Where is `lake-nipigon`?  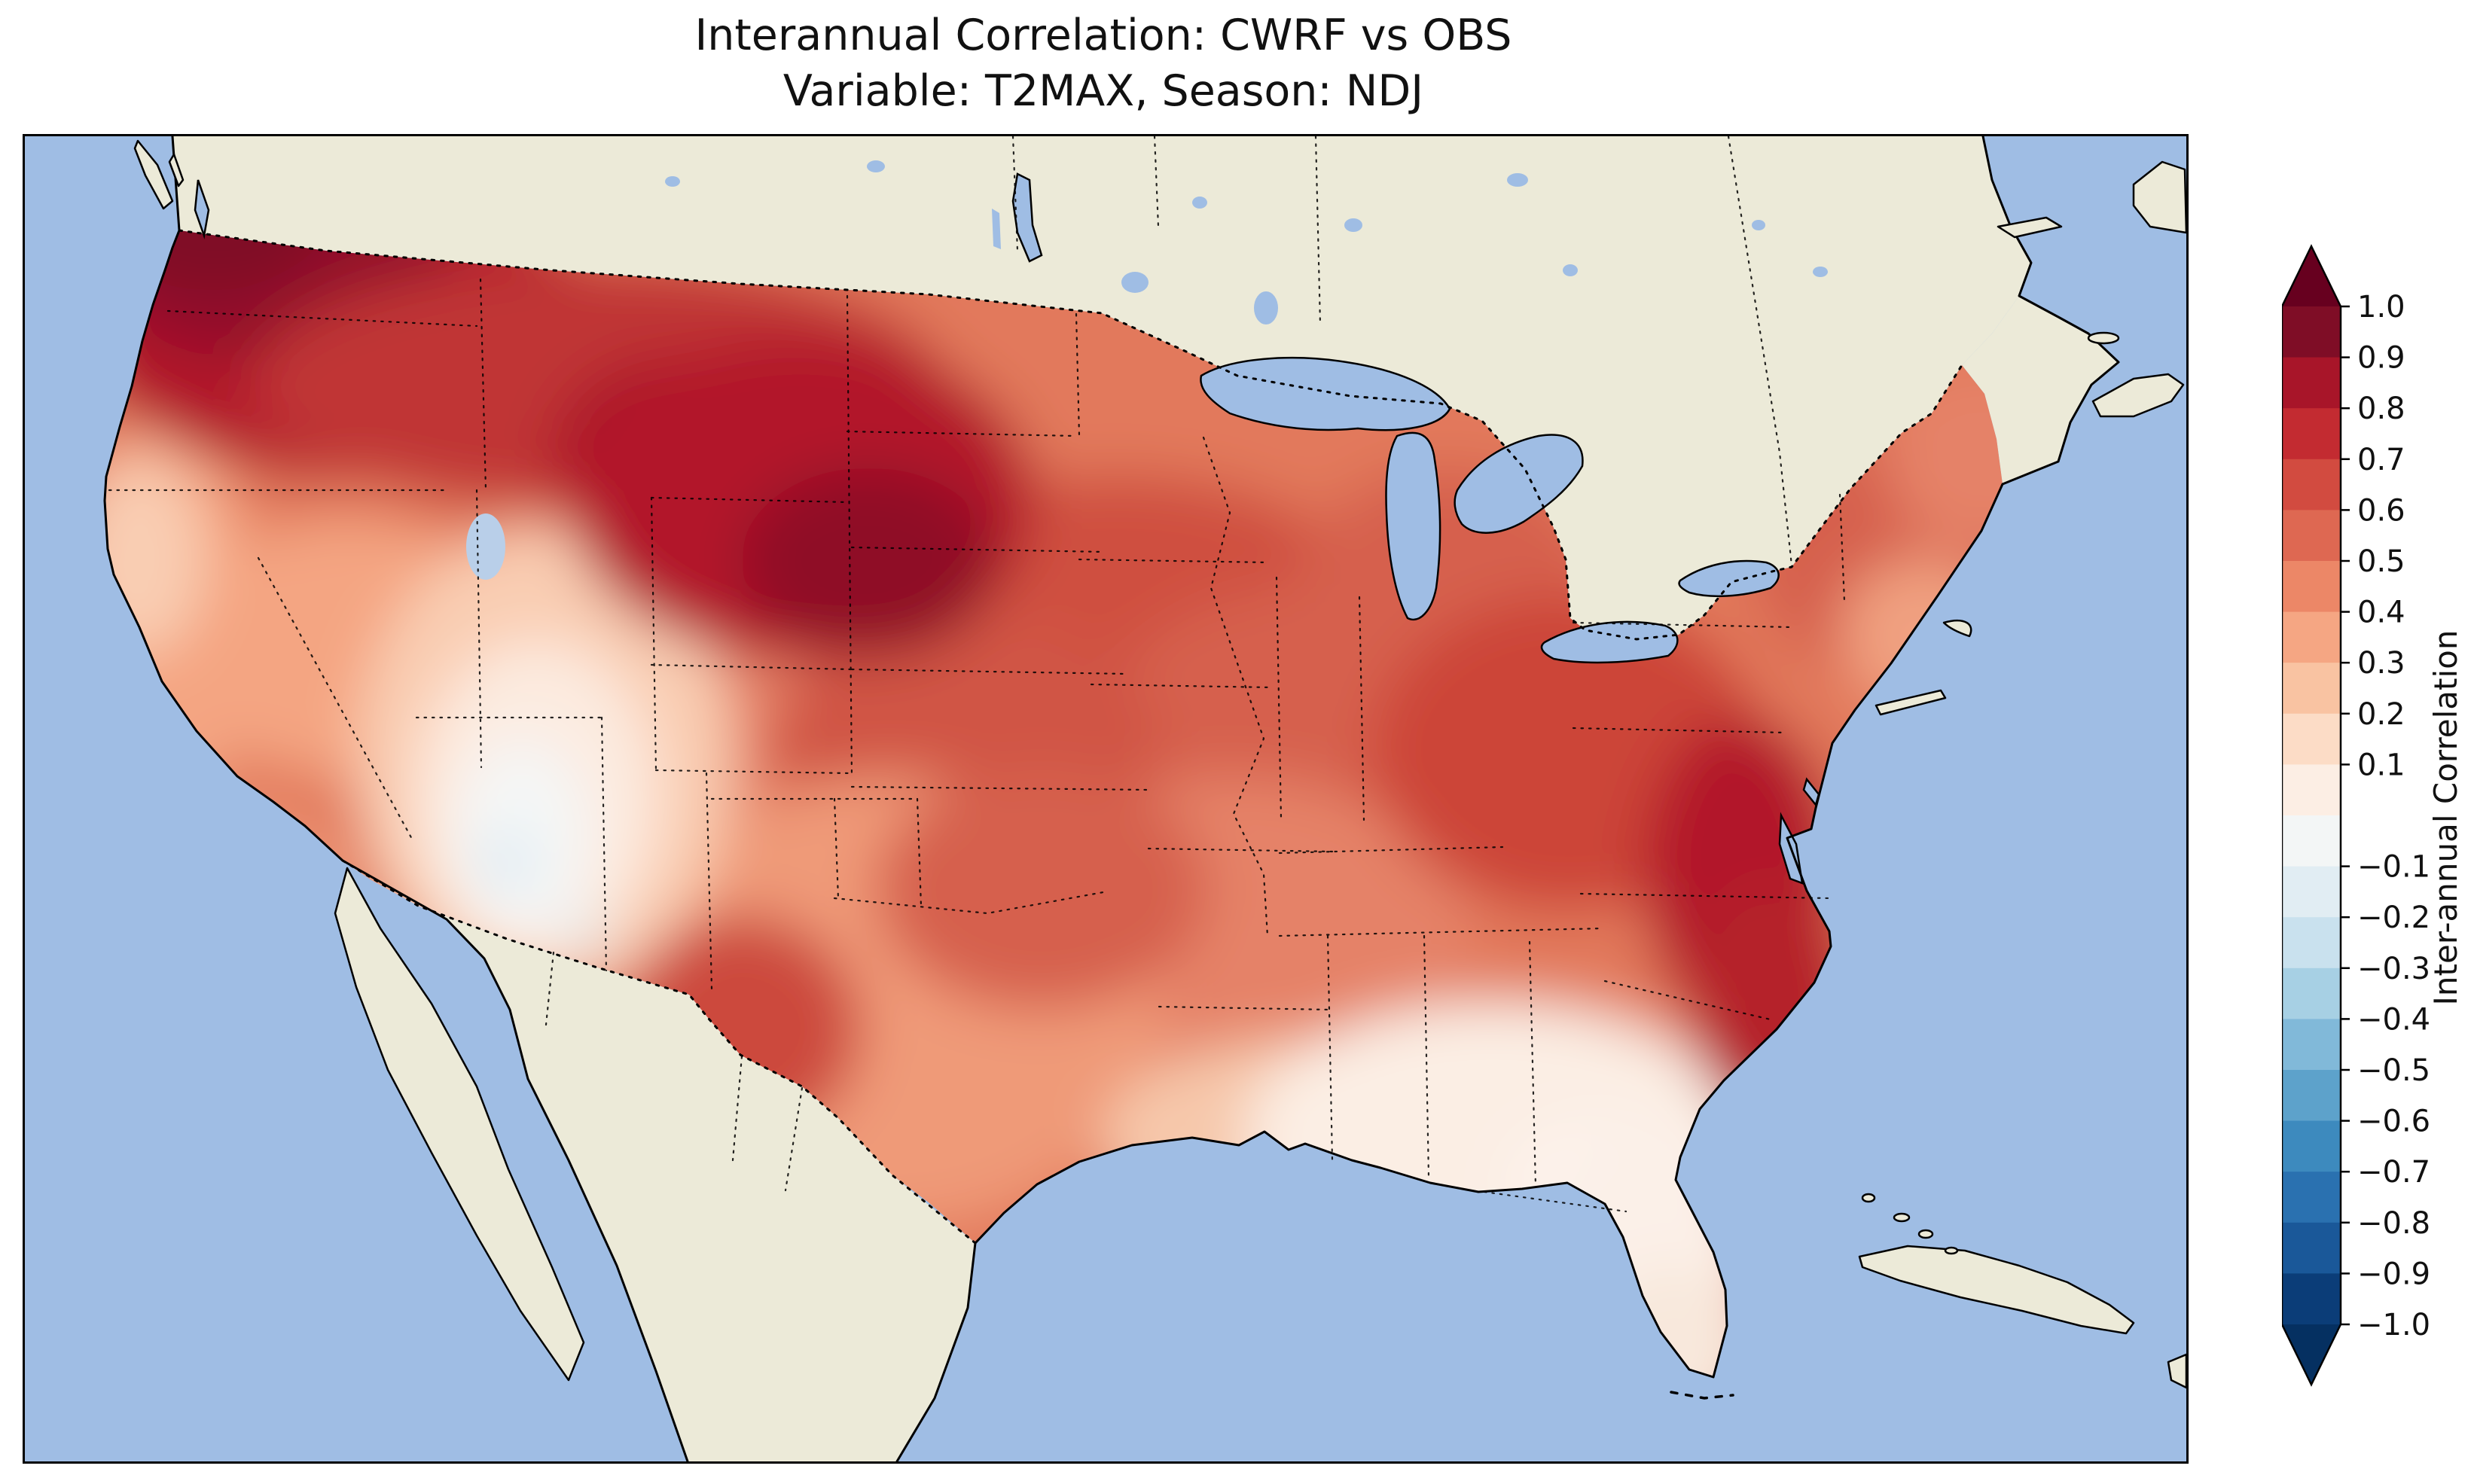 lake-nipigon is located at coordinates (1266, 308).